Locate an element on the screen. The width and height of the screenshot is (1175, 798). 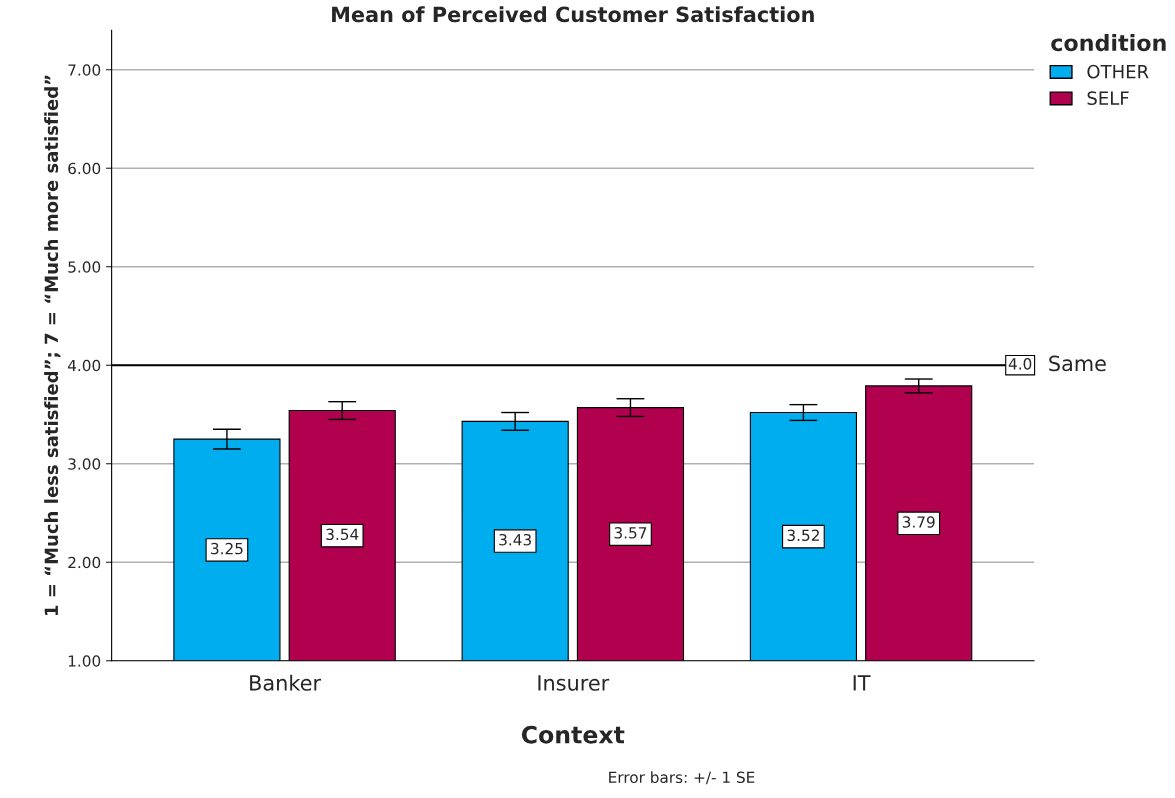
legend-title: condition is located at coordinates (1108, 42).